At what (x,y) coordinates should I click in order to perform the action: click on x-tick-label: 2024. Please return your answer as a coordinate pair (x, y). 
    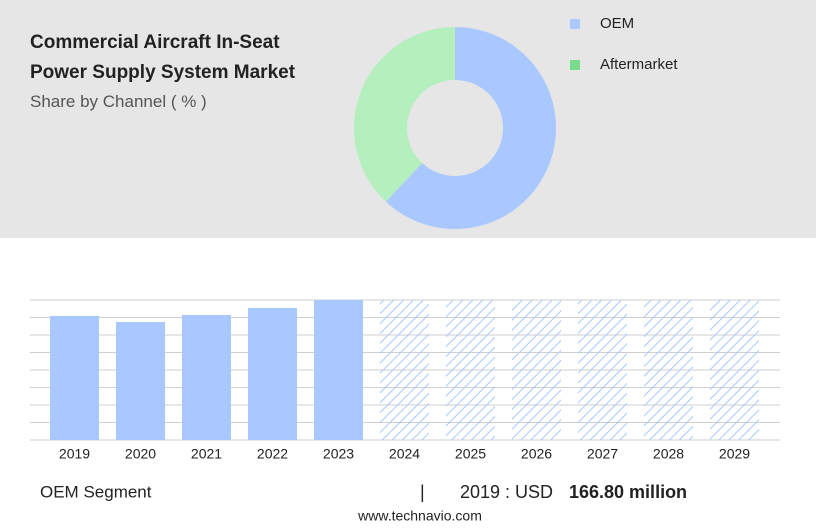
    Looking at the image, I should click on (404, 454).